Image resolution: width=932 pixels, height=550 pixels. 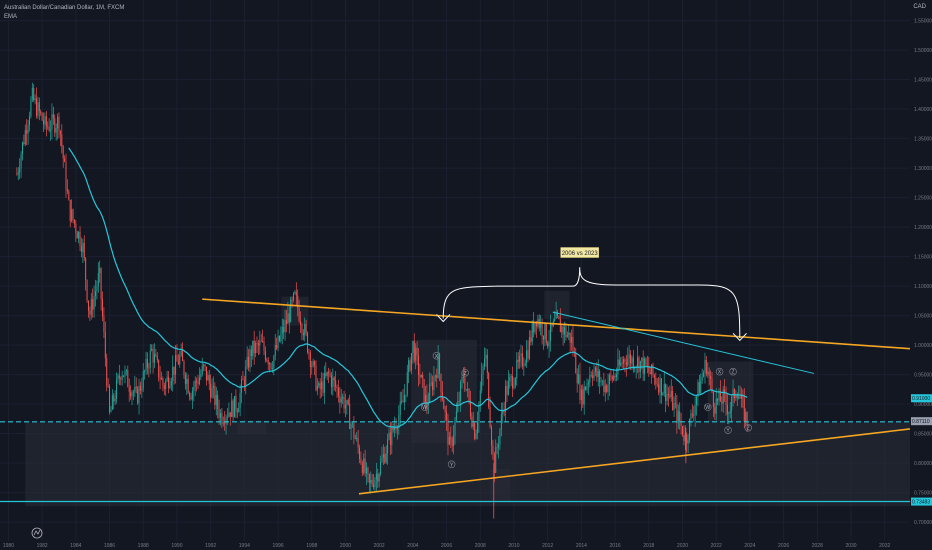 What do you see at coordinates (37, 532) in the screenshot?
I see `logo-mark` at bounding box center [37, 532].